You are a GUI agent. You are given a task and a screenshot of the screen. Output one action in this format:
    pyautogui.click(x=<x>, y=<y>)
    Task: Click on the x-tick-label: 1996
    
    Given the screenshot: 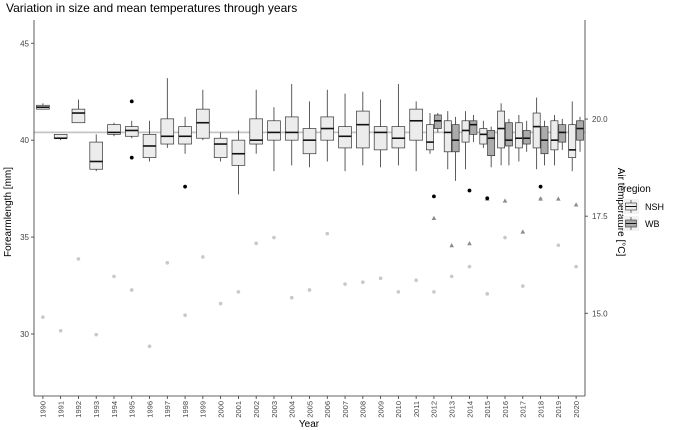 What is the action you would take?
    pyautogui.click(x=149, y=409)
    